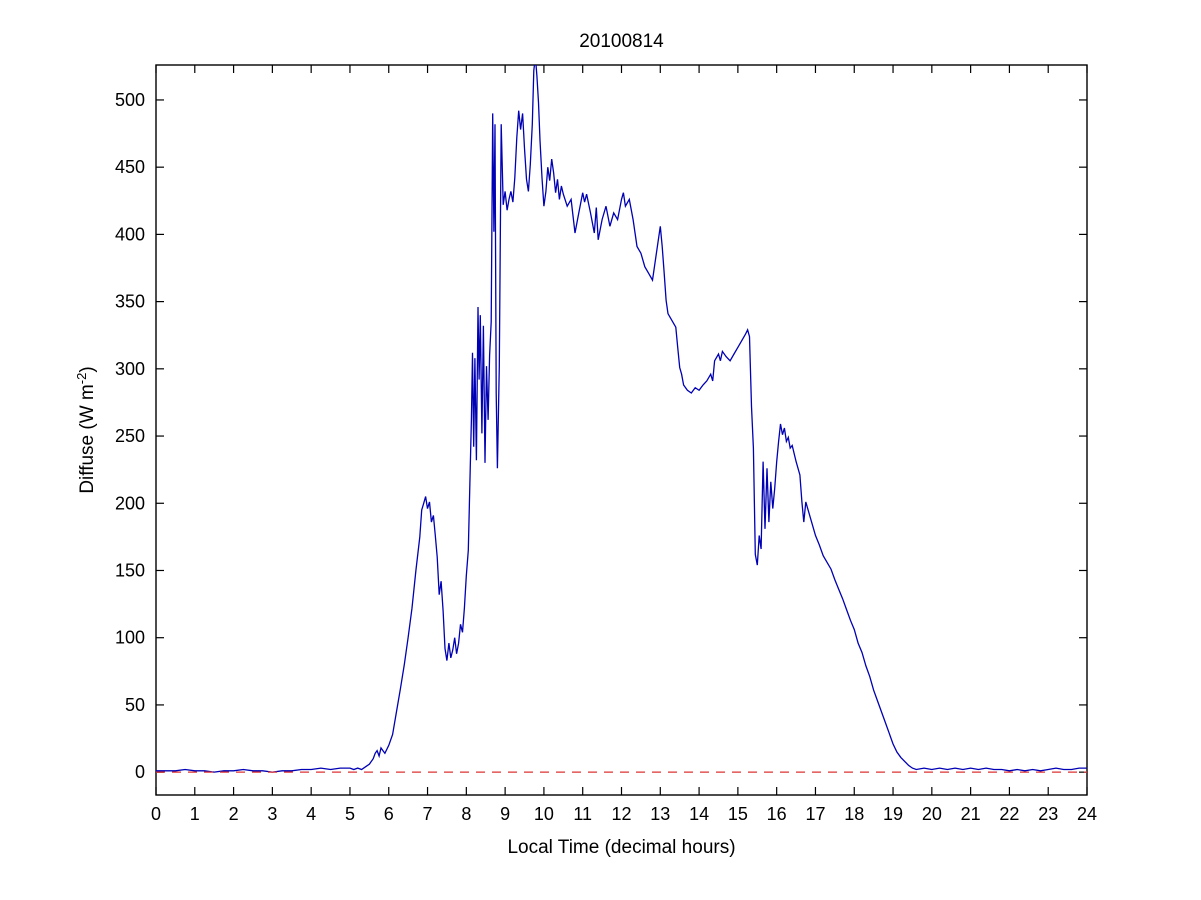 This screenshot has height=900, width=1201. Describe the element at coordinates (130, 570) in the screenshot. I see `y-tick-label: 150` at that location.